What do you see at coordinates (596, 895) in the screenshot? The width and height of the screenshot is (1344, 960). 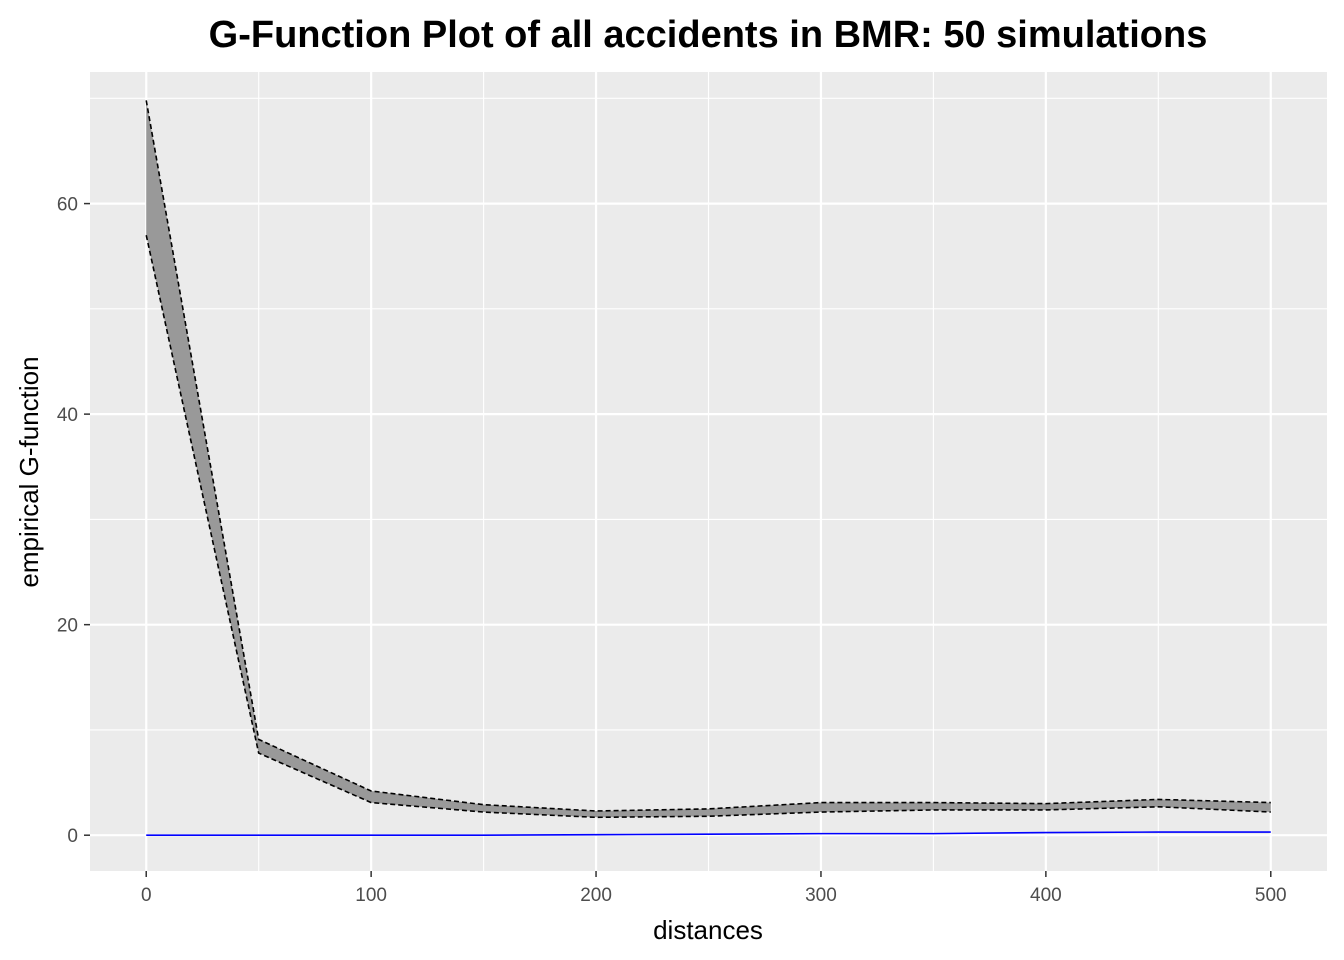 I see `x-tick-label: 200` at bounding box center [596, 895].